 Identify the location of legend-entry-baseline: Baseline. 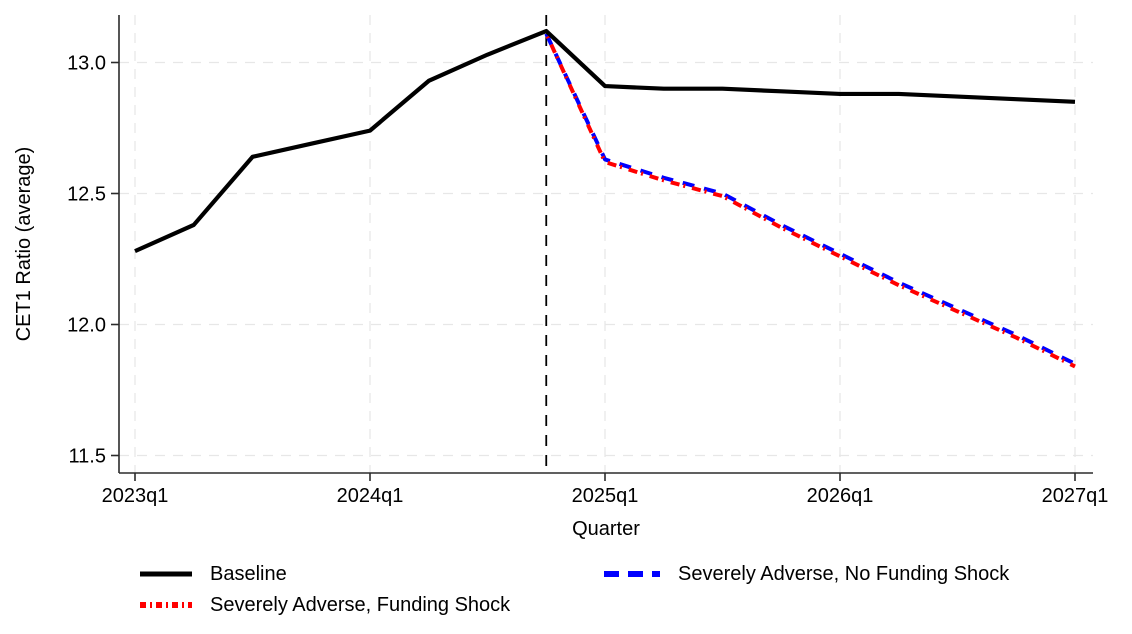
(371, 574).